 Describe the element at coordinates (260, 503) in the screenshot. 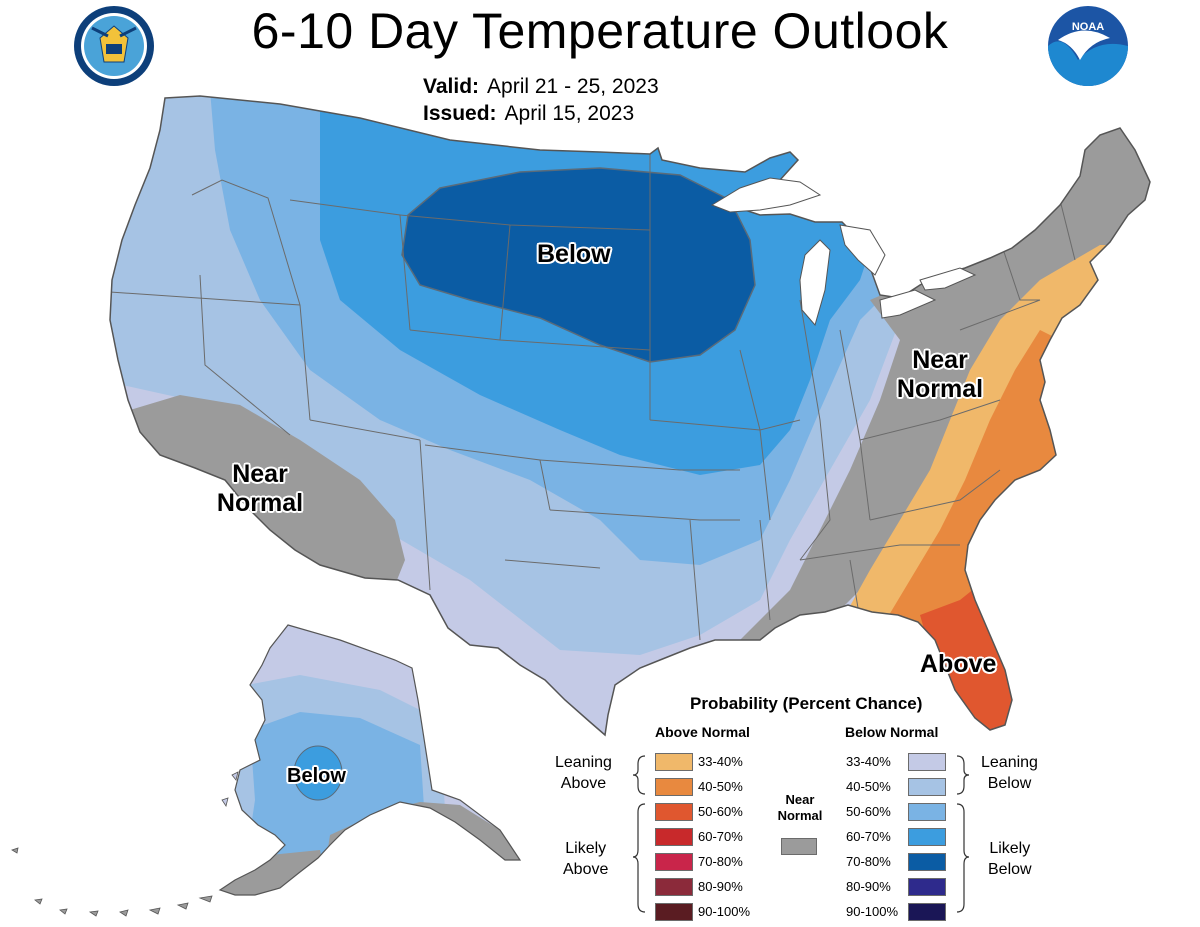

I see `near-west-line2: Normal` at that location.